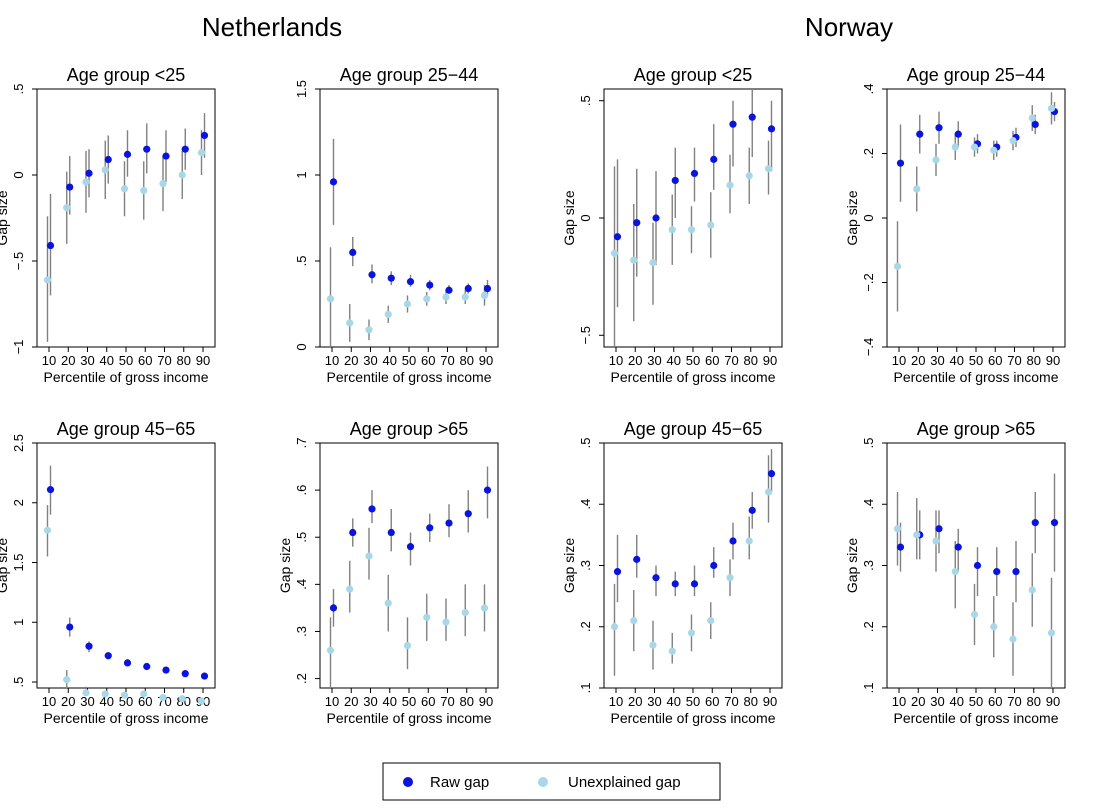 This screenshot has height=810, width=1103. What do you see at coordinates (459, 782) in the screenshot?
I see `legend-raw-label: Raw gap` at bounding box center [459, 782].